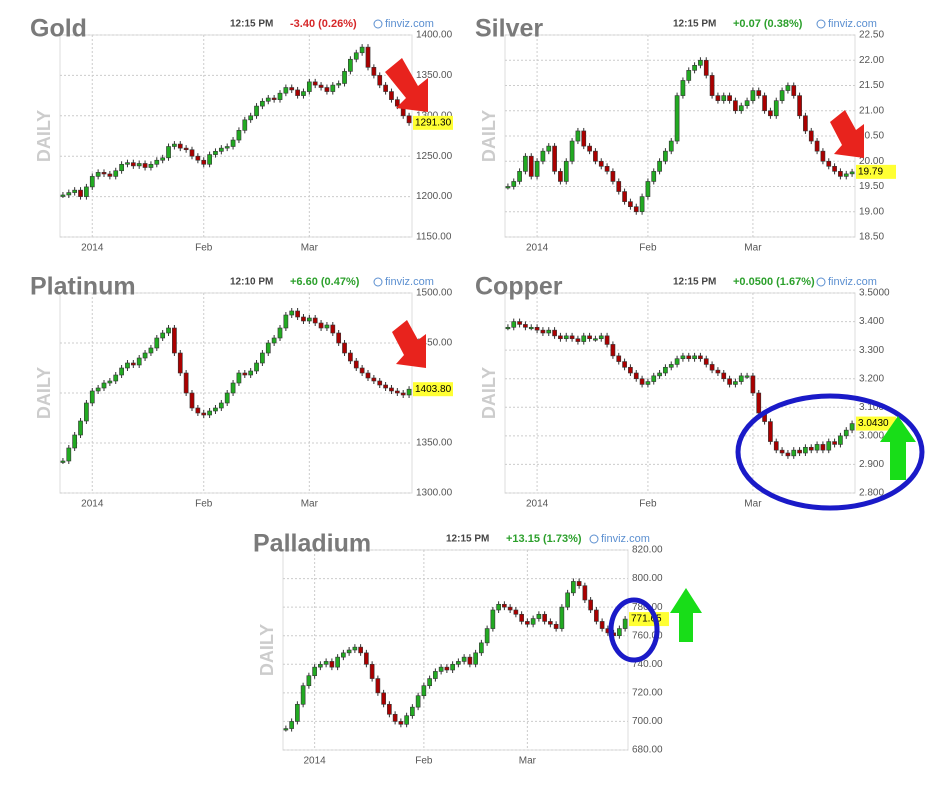 The height and width of the screenshot is (785, 944). What do you see at coordinates (871, 35) in the screenshot?
I see `y-tick-label: 22.50` at bounding box center [871, 35].